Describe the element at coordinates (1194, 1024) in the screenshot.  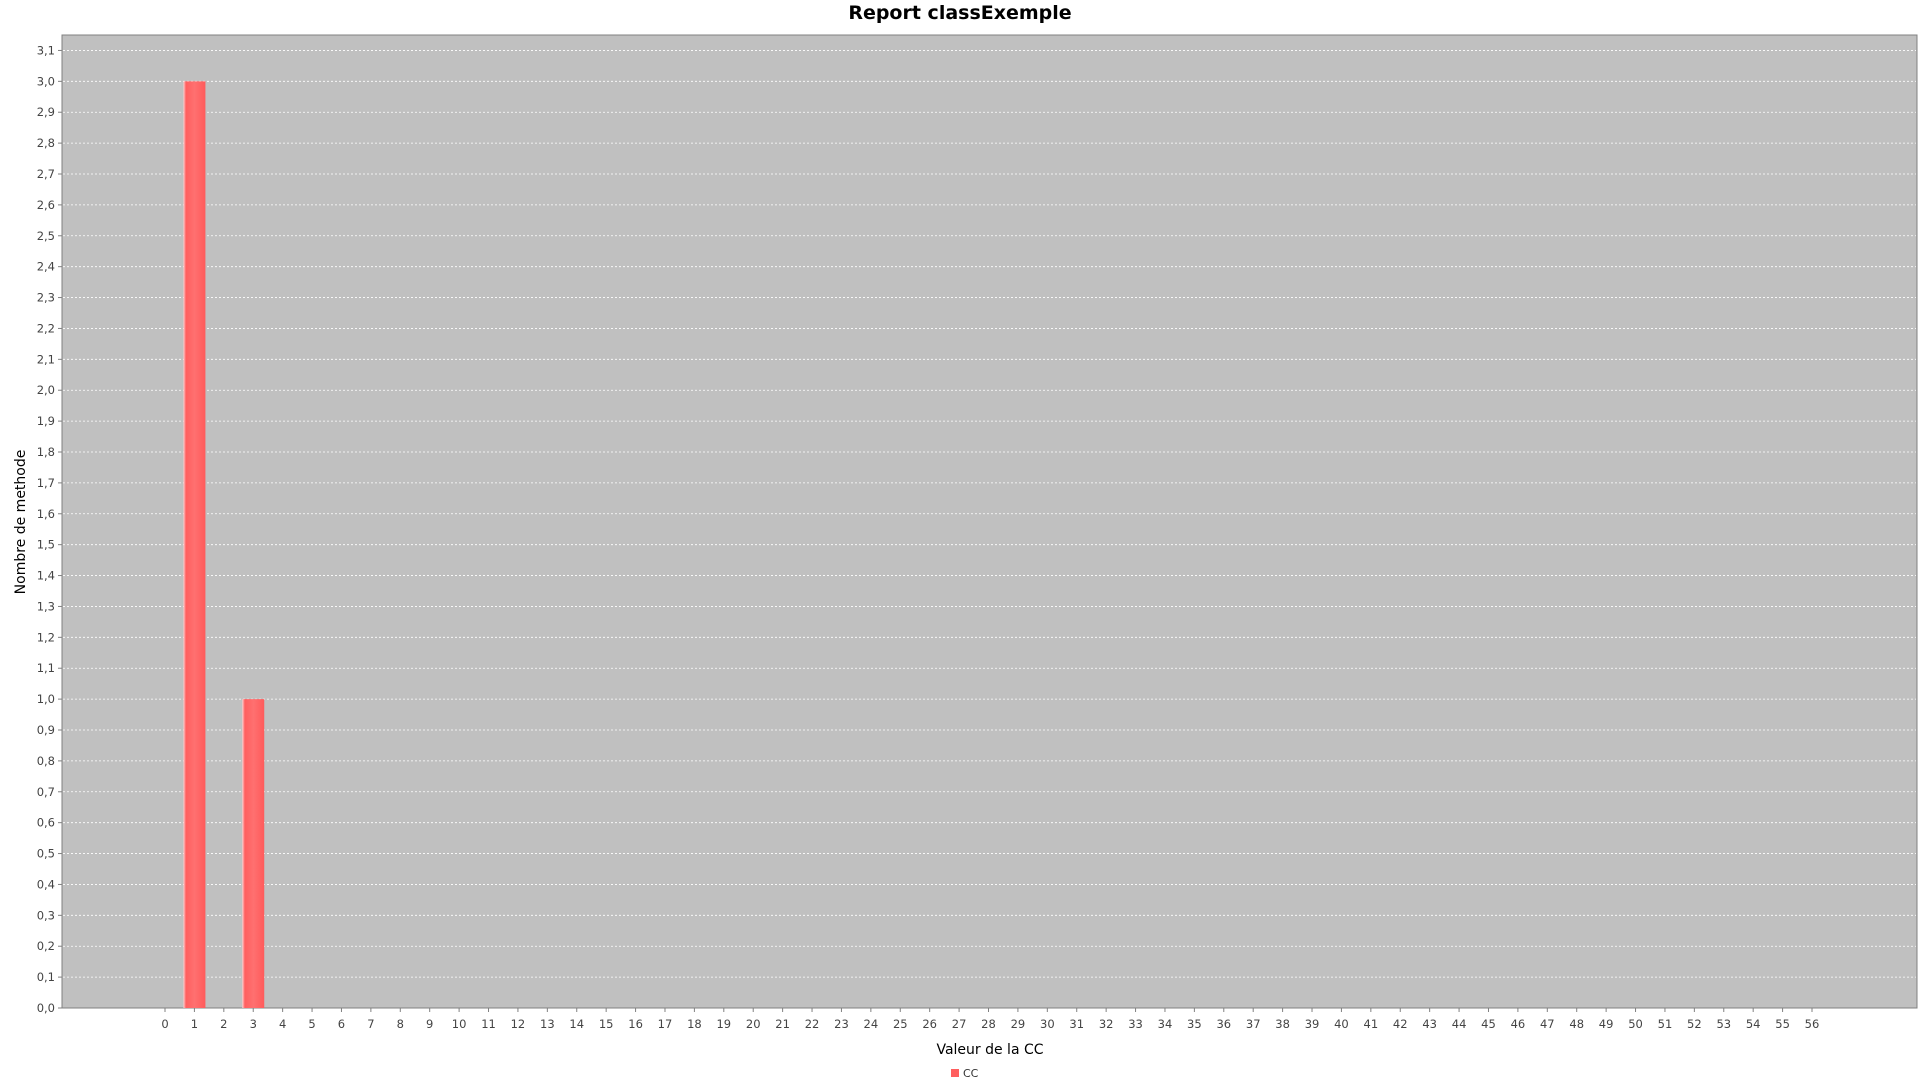
I see `x-tick-label: 35` at that location.